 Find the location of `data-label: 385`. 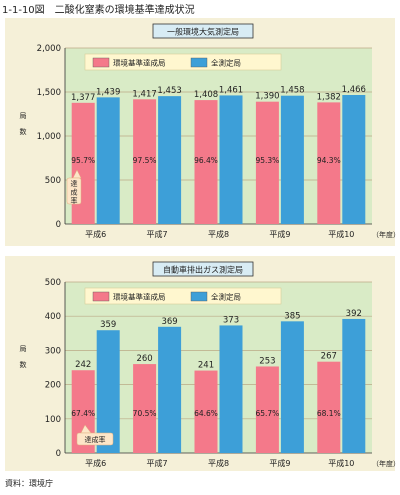

data-label: 385 is located at coordinates (292, 316).